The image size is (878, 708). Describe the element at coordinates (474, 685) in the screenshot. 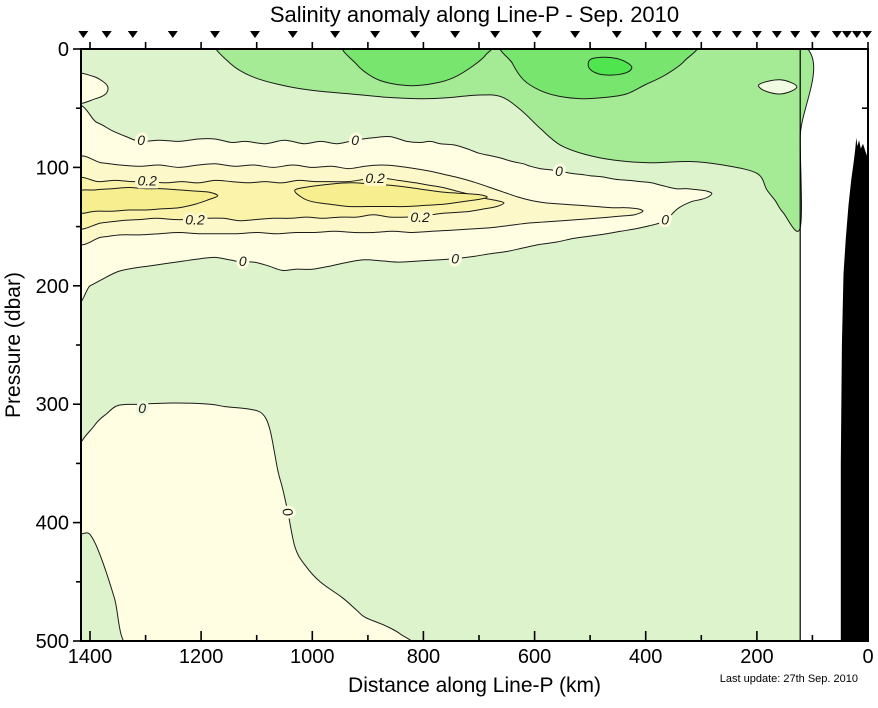

I see `x-axis-title: Distance along Line-P (km)` at that location.